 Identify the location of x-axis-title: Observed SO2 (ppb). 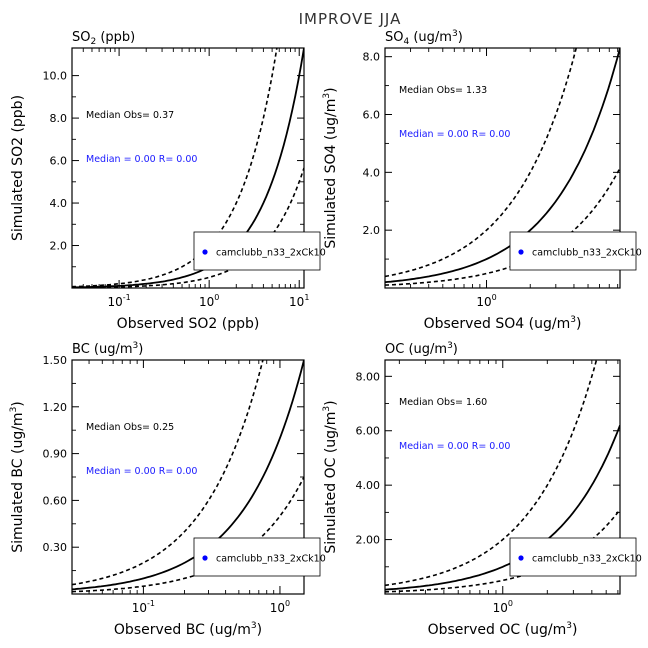
(188, 324).